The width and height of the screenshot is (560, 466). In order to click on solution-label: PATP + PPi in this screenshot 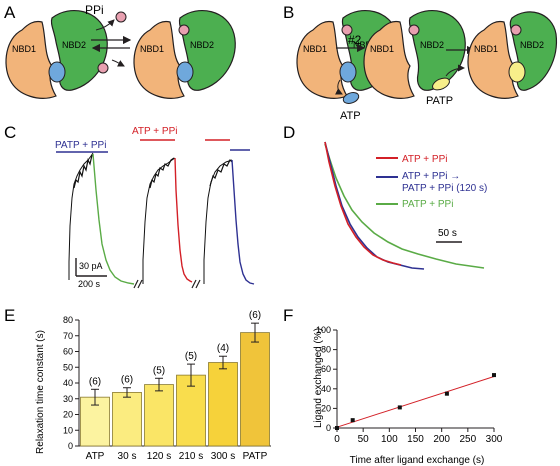, I will do `click(80, 145)`.